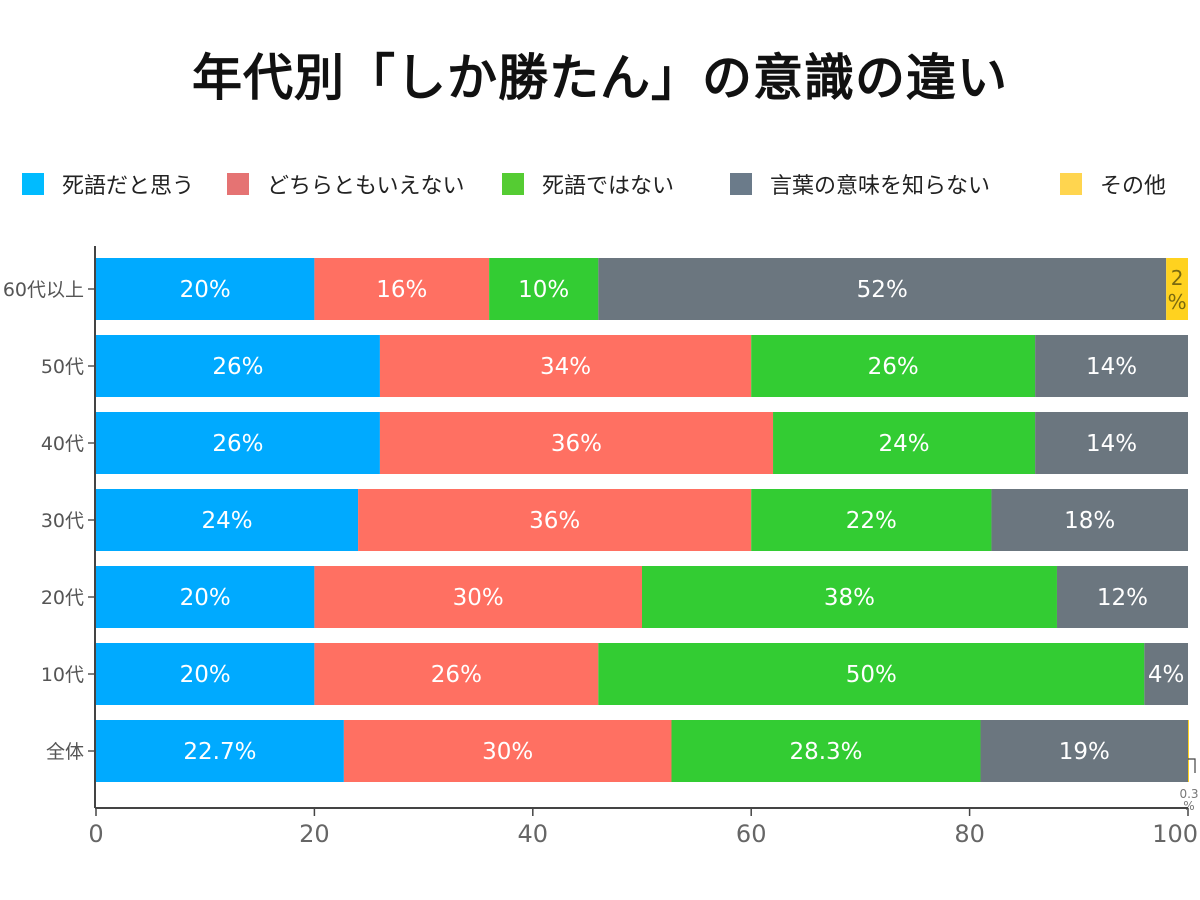 The width and height of the screenshot is (1200, 900). Describe the element at coordinates (533, 834) in the screenshot. I see `x-tick-label: 40` at that location.